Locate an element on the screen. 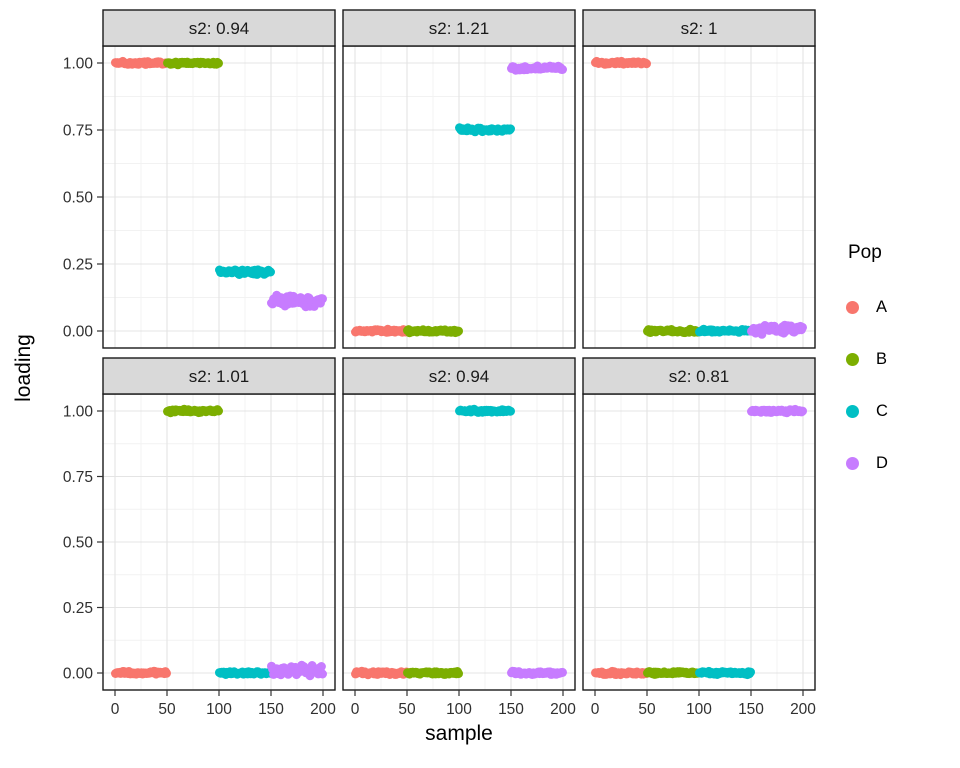  legend-item-A: A is located at coordinates (867, 307).